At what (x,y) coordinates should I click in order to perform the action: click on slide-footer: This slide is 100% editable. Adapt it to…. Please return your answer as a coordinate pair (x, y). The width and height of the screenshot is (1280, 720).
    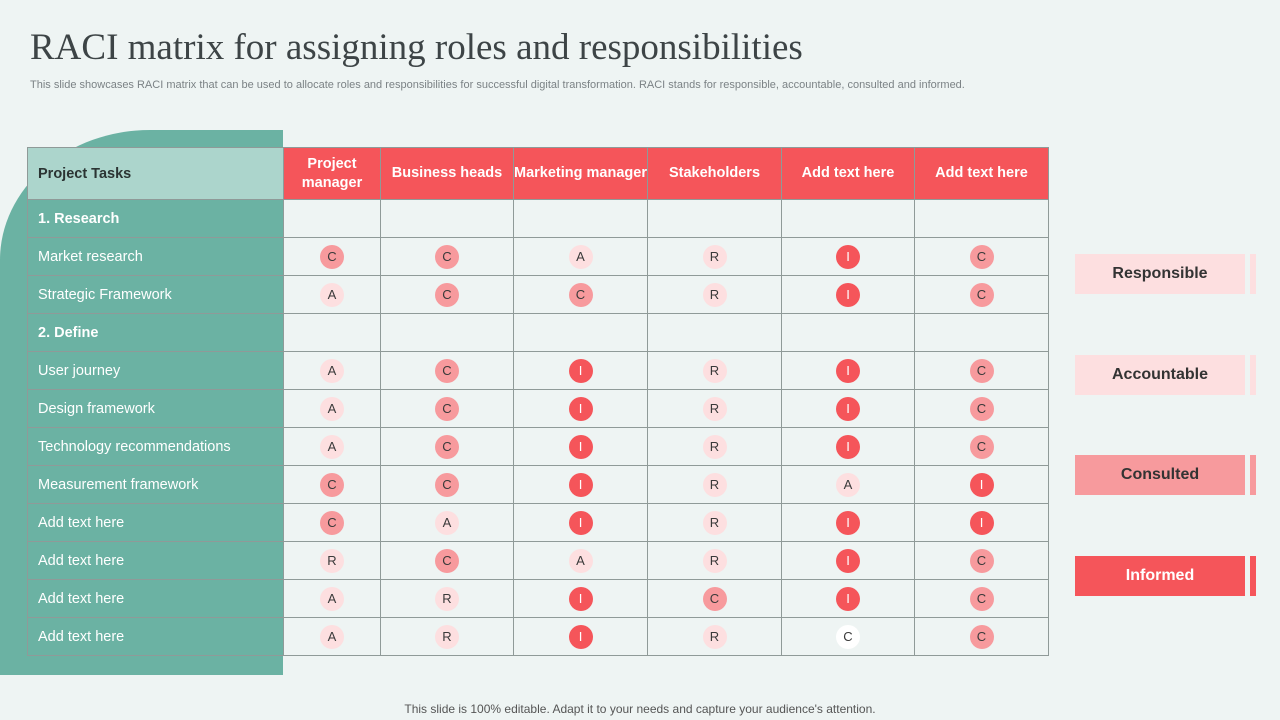
    Looking at the image, I should click on (640, 709).